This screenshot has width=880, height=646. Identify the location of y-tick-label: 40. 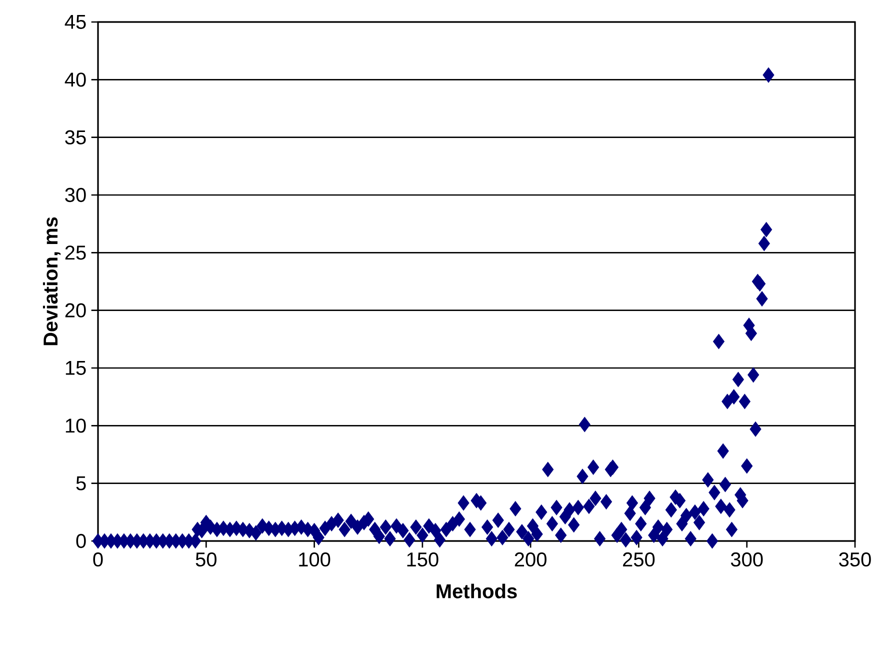
(75, 79).